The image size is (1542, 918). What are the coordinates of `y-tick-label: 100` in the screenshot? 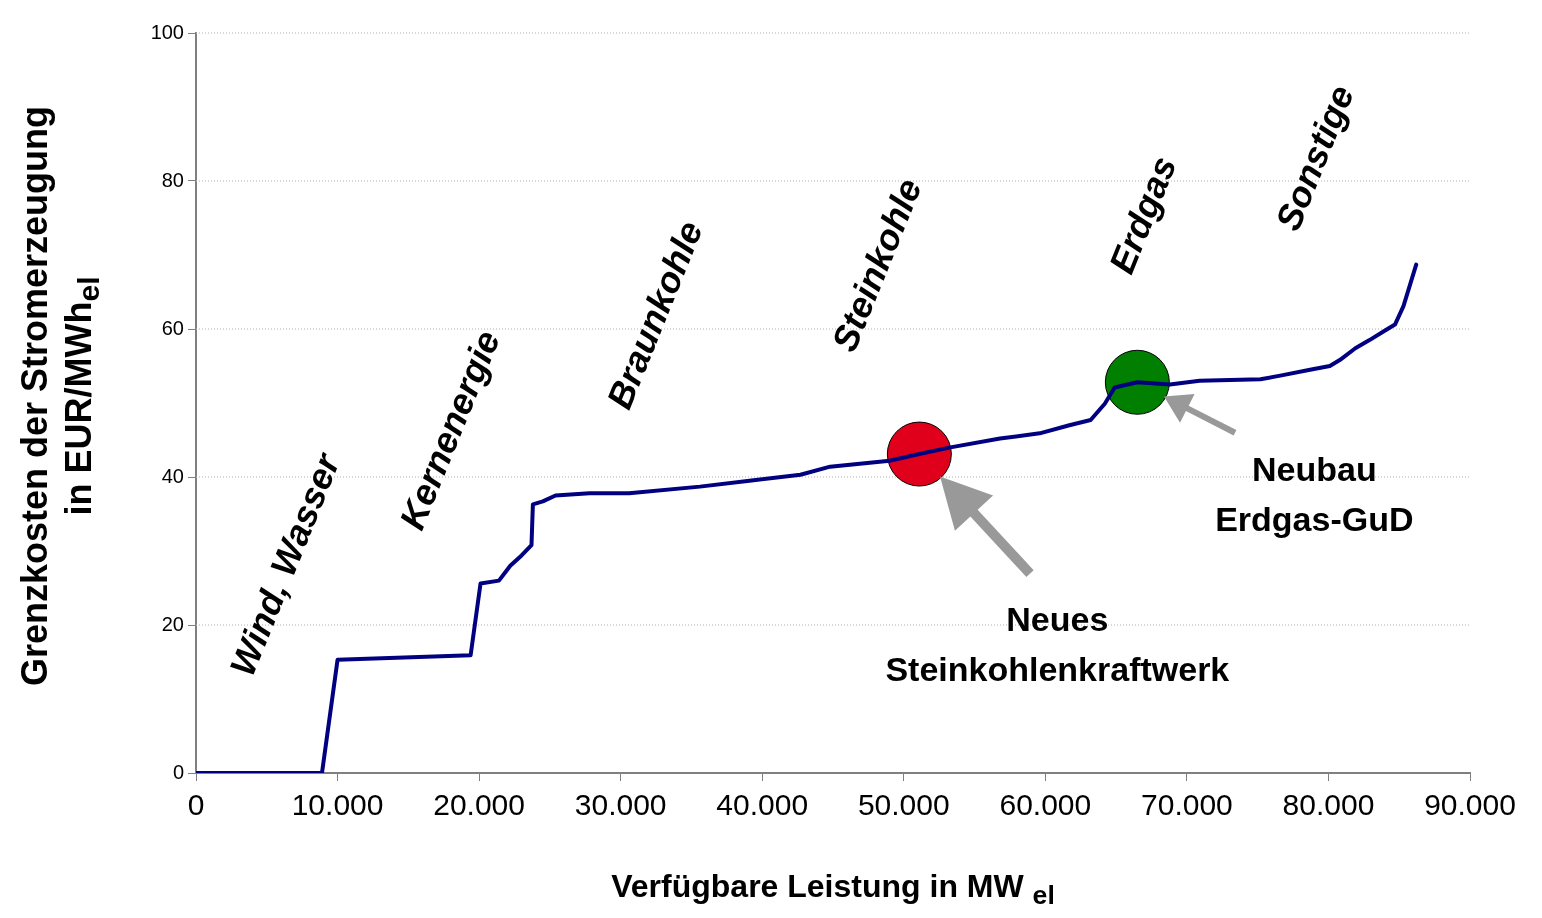 It's located at (167, 31).